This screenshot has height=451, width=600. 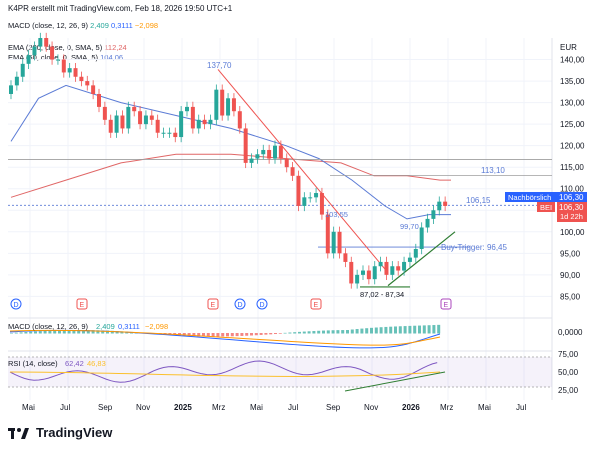 I want to click on annotation-support-range: 87,02 - 87,34, so click(x=382, y=294).